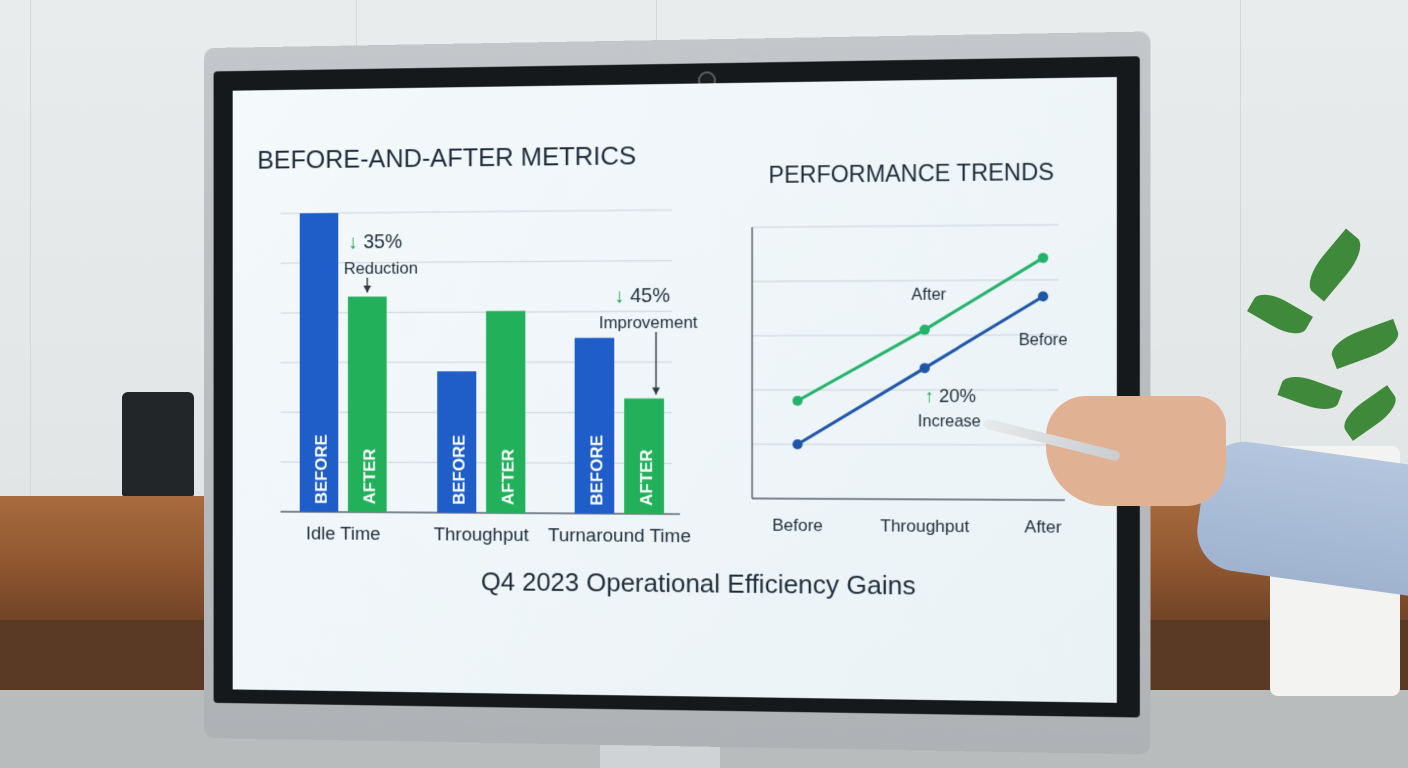 The height and width of the screenshot is (768, 1408). What do you see at coordinates (446, 158) in the screenshot?
I see `bar-chart-title: BEFORE-AND-AFTER METRICS` at bounding box center [446, 158].